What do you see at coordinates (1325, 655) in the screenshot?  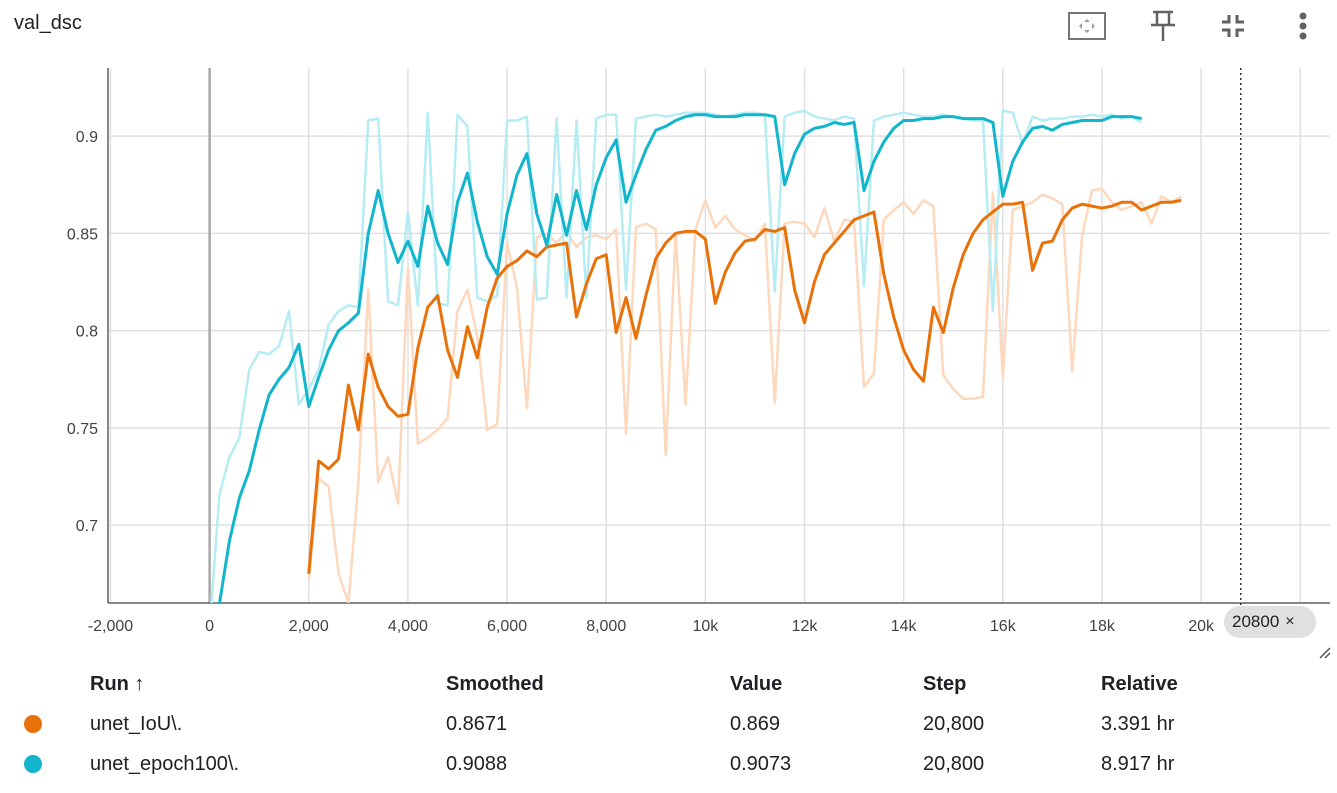 I see `resize-handle-icon` at bounding box center [1325, 655].